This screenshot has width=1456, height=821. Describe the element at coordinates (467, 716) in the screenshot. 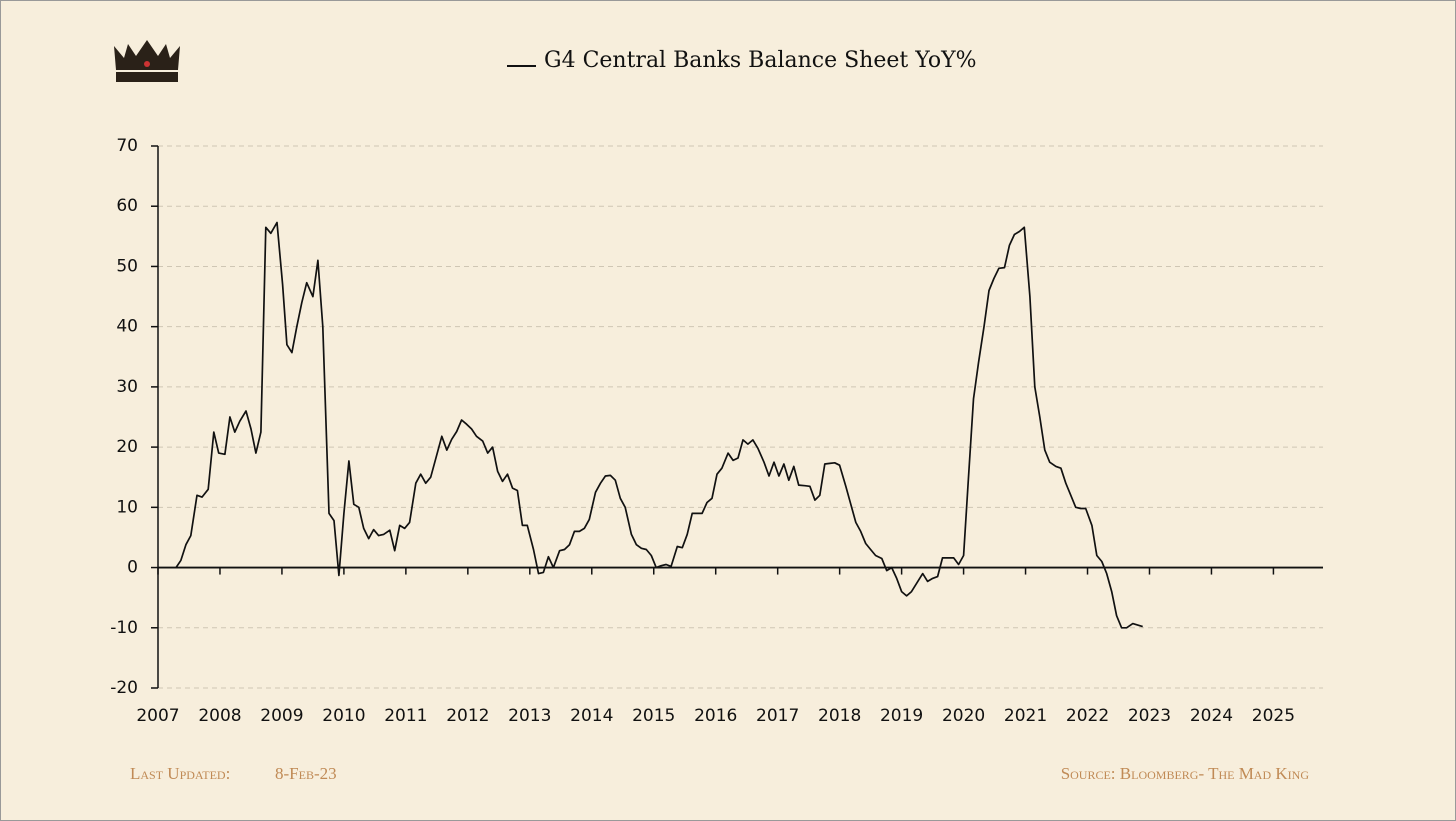

I see `x-tick-label: 2012` at that location.